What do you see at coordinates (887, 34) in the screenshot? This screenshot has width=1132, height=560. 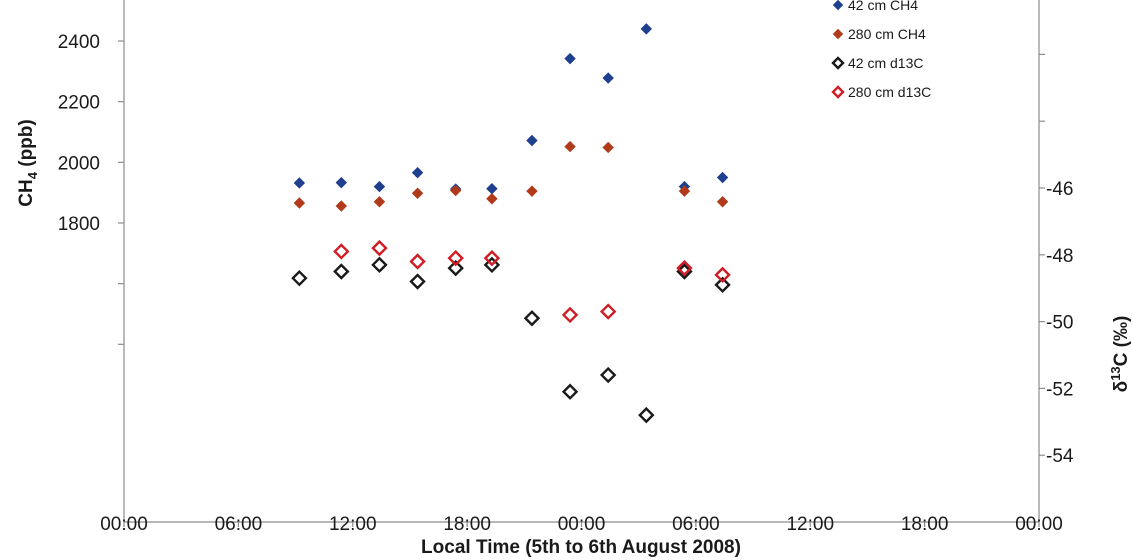 I see `legend-label: 280 cm CH4` at bounding box center [887, 34].